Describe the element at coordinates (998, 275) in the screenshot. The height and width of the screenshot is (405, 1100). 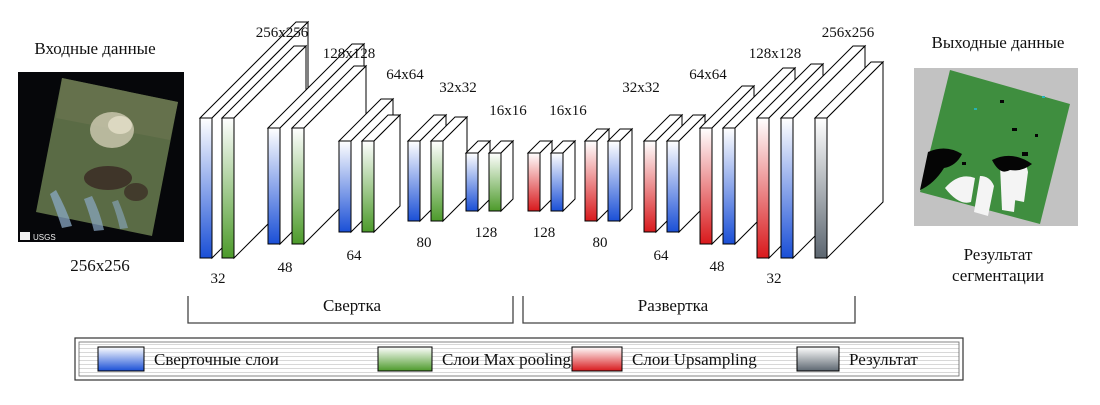
I see `output-caption-line2: сегментации` at that location.